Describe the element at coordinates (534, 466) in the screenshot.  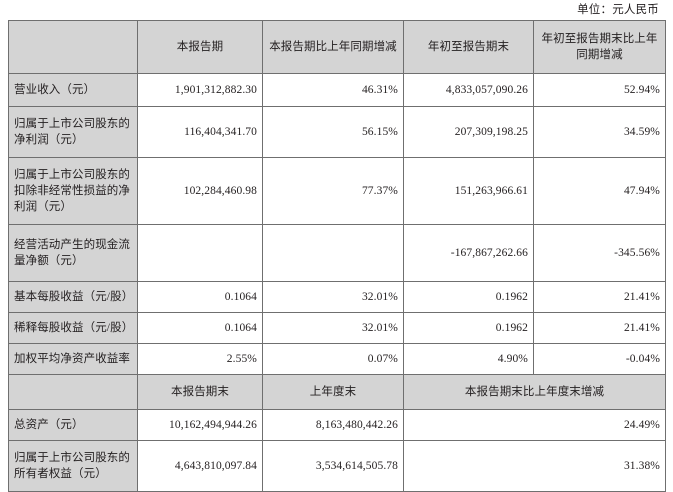
I see `cell-balance-change: 31.38%` at that location.